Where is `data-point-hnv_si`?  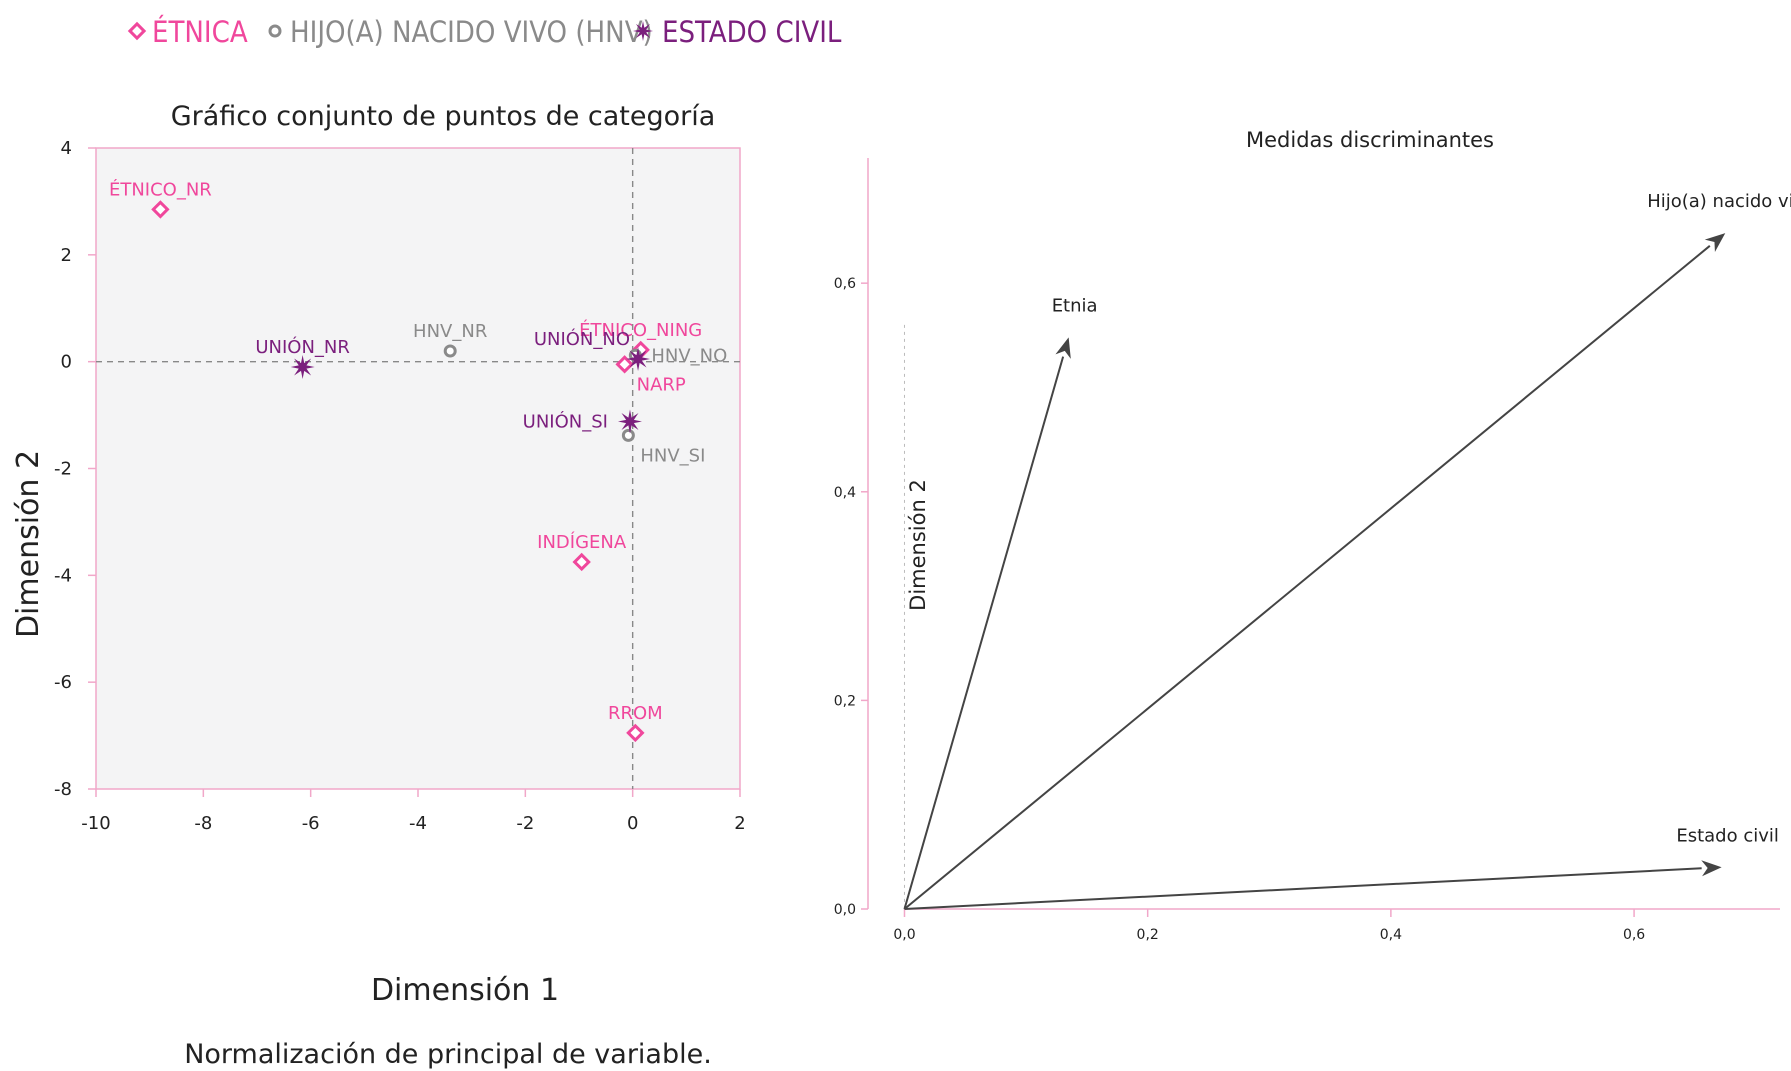 data-point-hnv_si is located at coordinates (628, 435).